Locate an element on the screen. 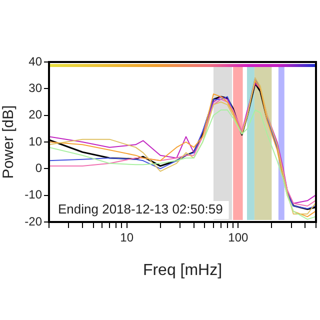  y-tick-label: -10 is located at coordinates (33, 195).